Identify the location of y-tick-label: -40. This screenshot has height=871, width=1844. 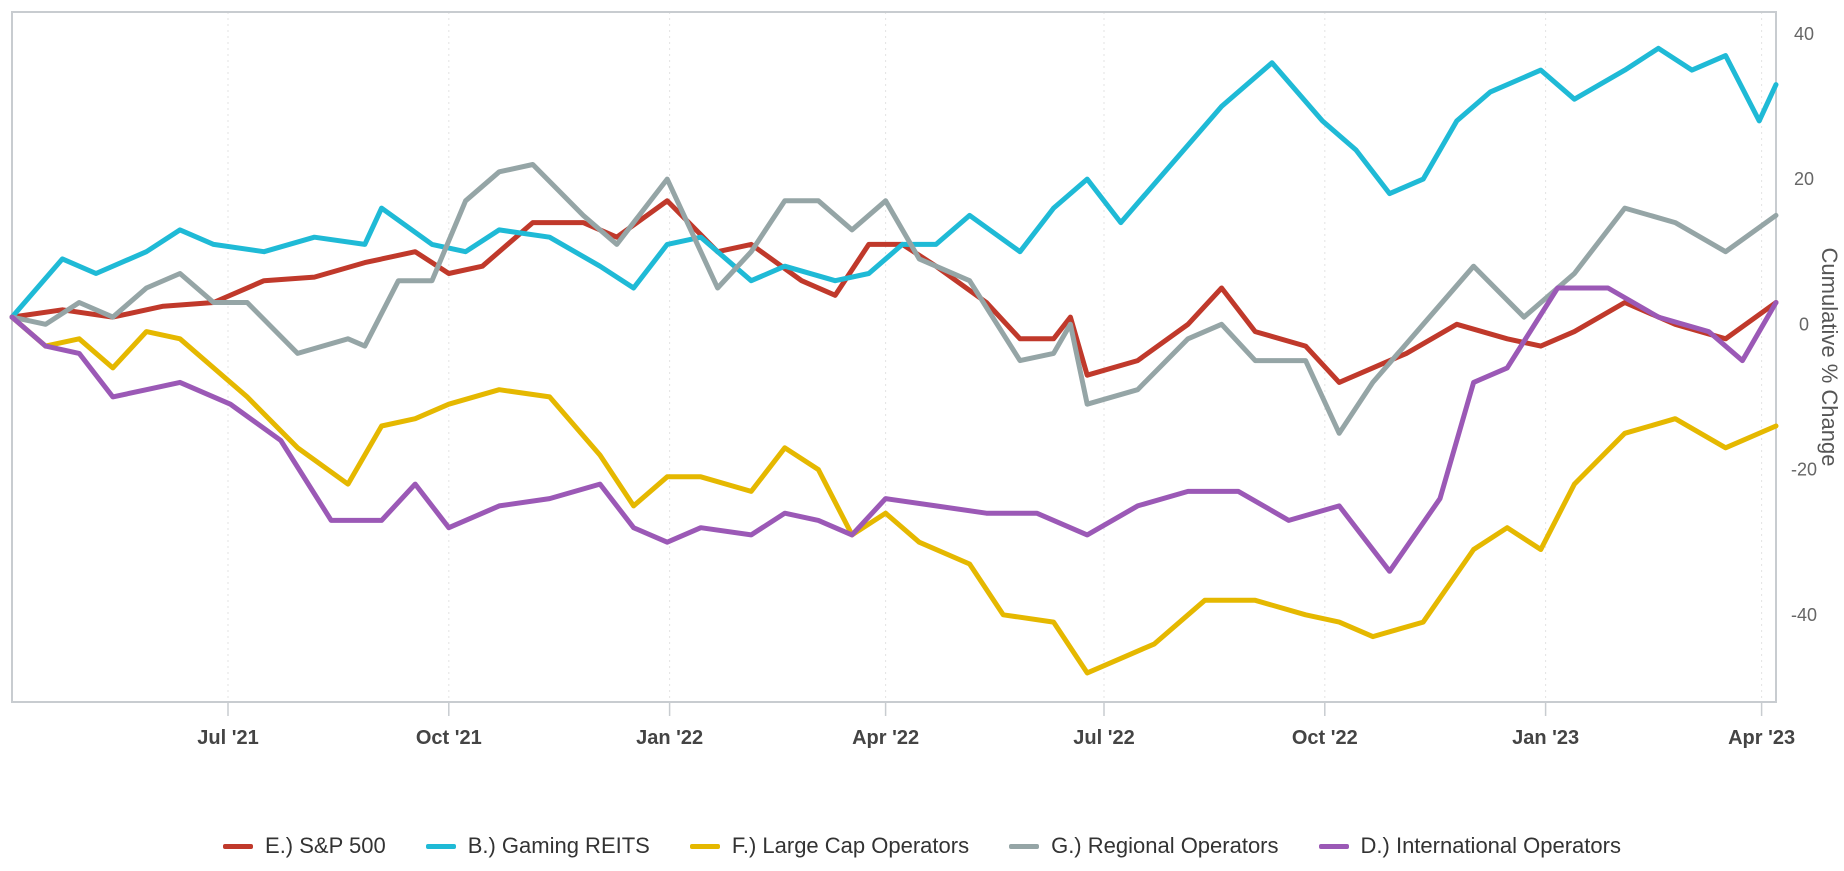
(1804, 615).